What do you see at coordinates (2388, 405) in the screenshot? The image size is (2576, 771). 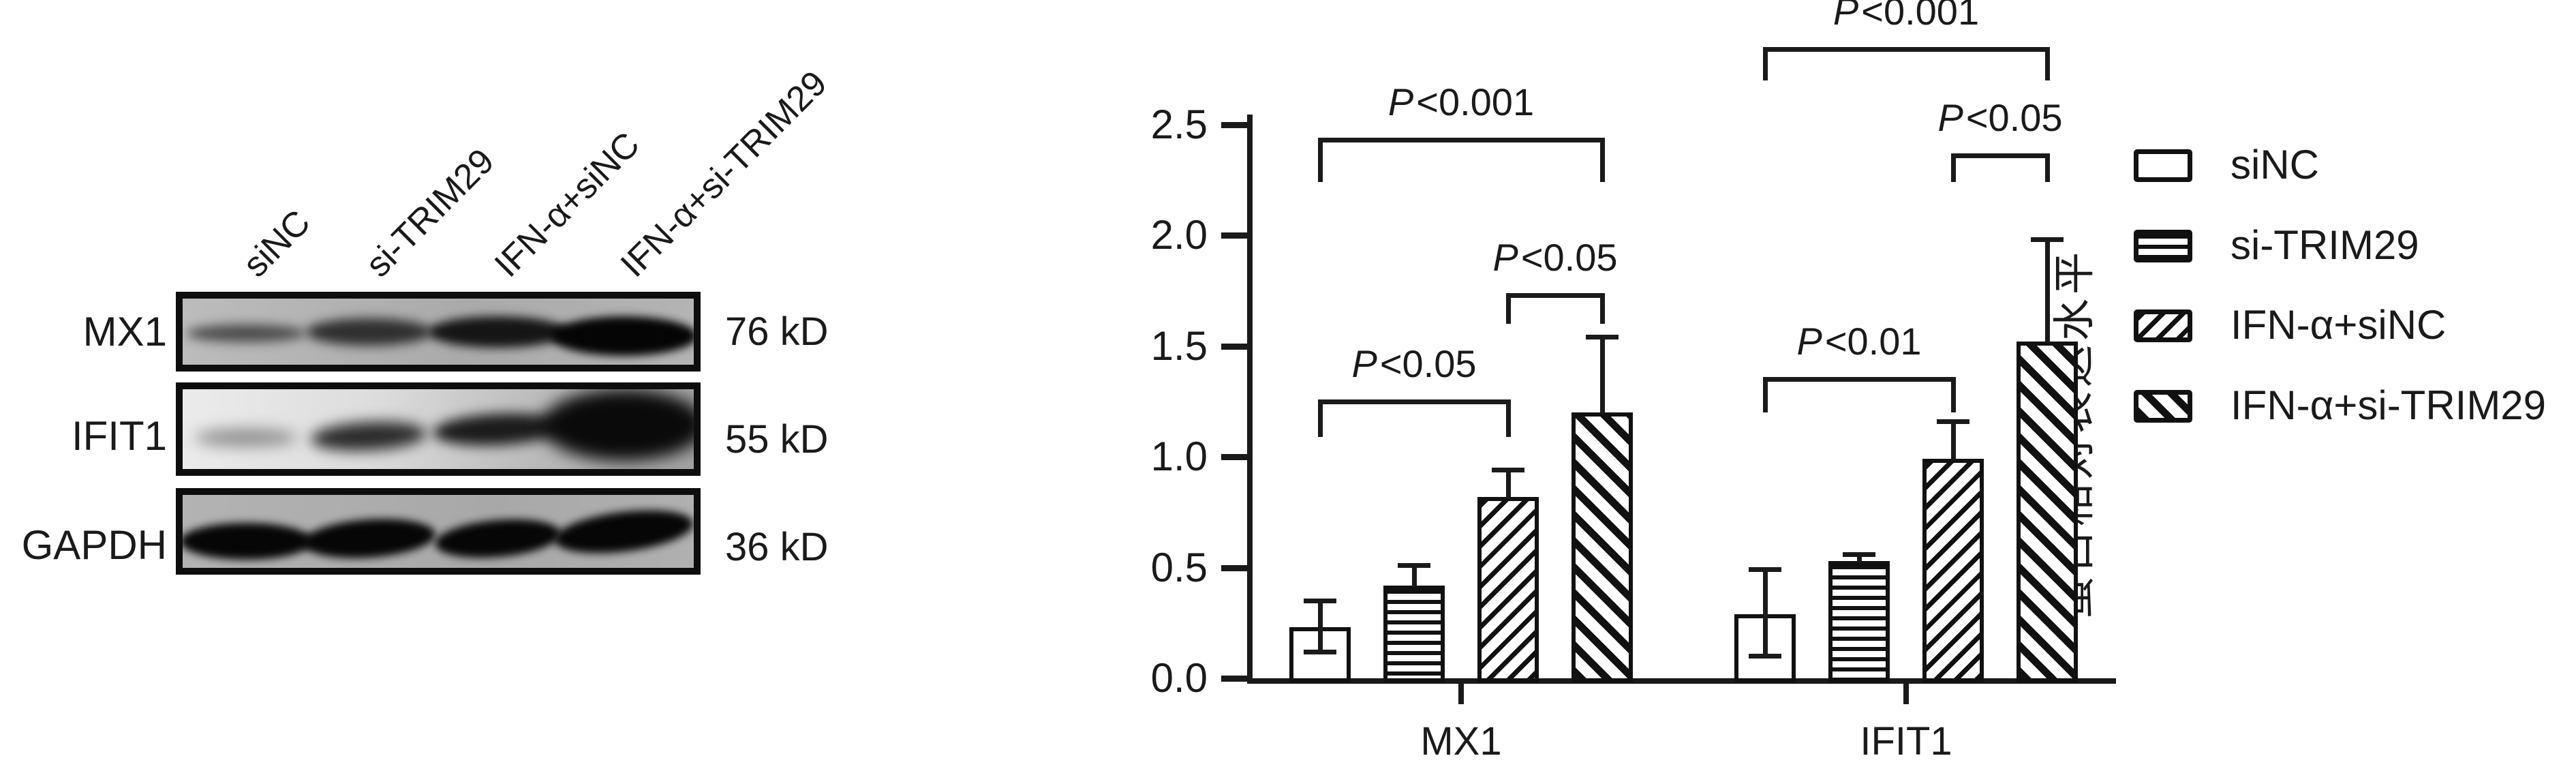 I see `legend-label: IFN-α+si-TRIM29` at bounding box center [2388, 405].